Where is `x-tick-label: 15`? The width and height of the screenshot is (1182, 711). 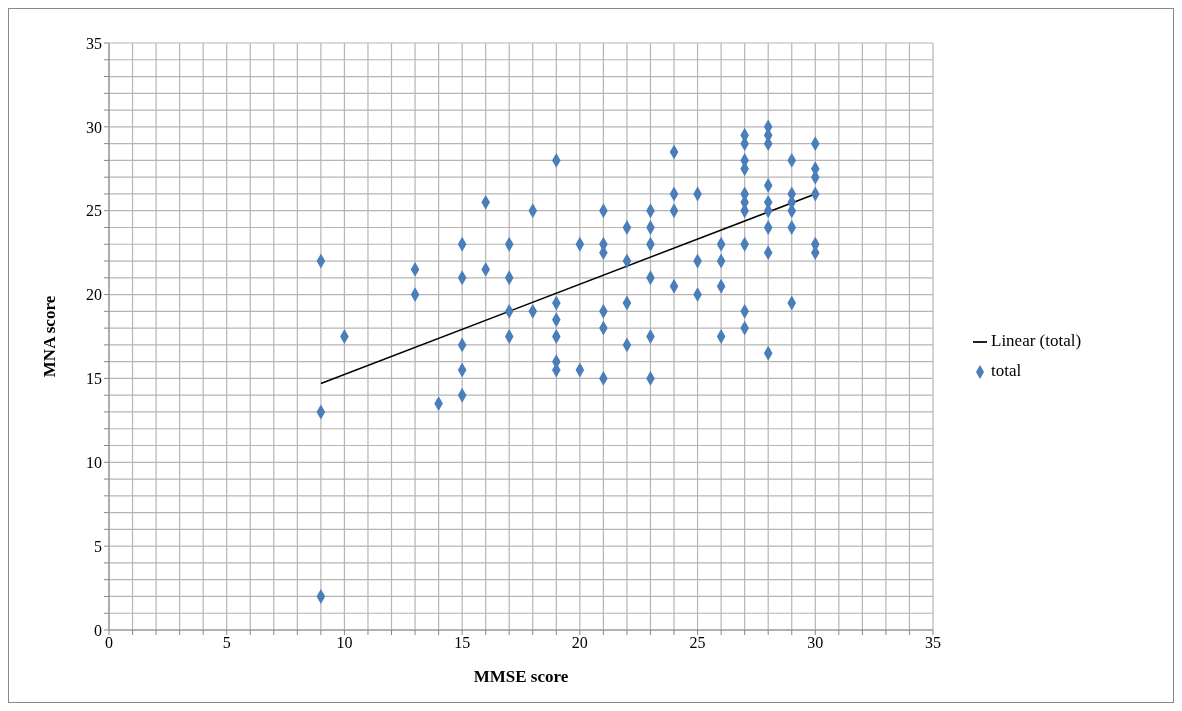
x-tick-label: 15 is located at coordinates (462, 643).